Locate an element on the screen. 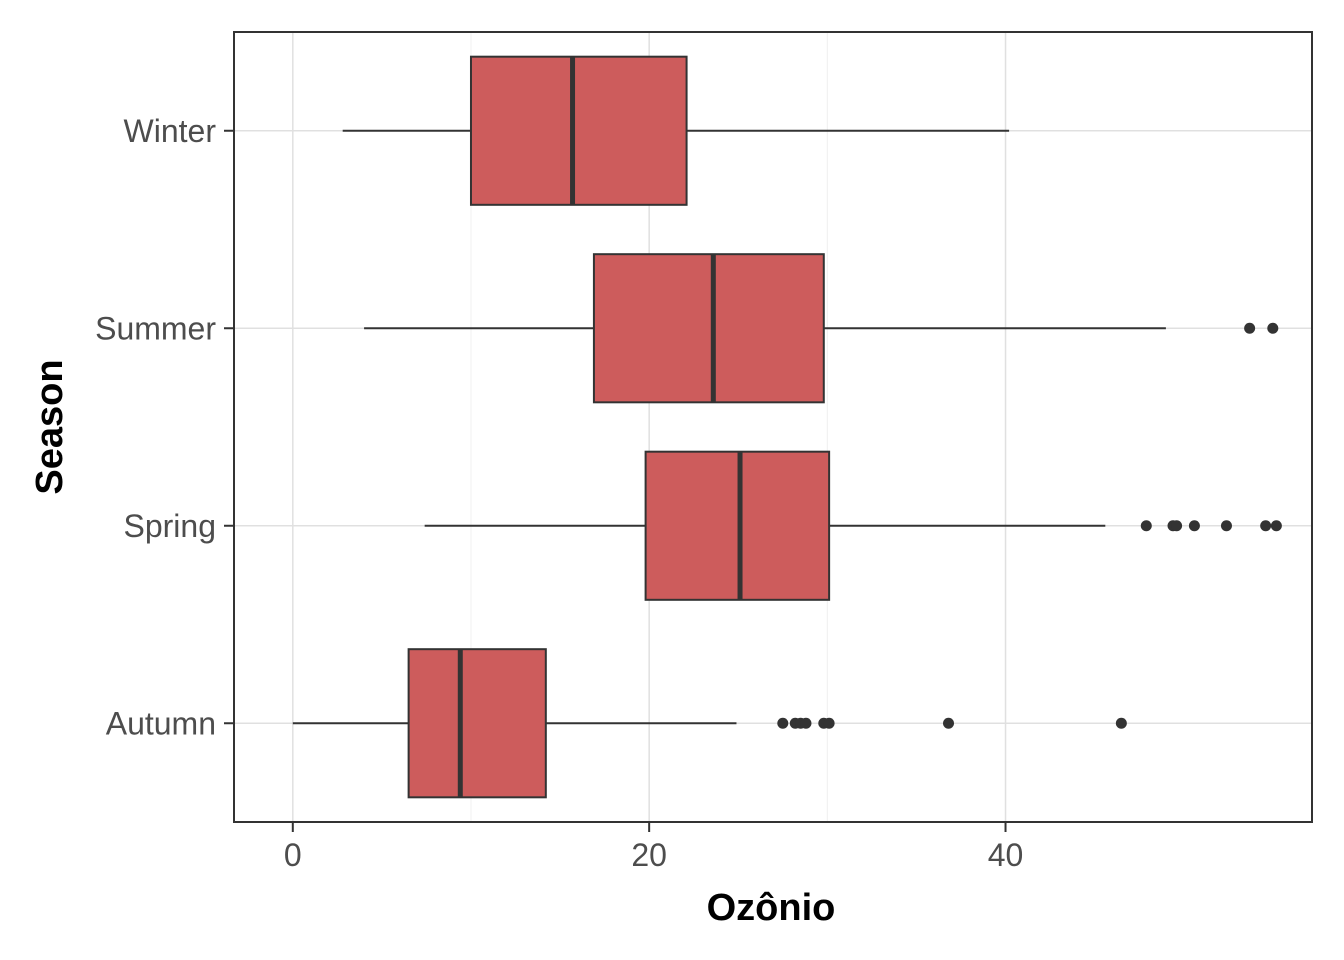  x-tick-label: 20 is located at coordinates (649, 855).